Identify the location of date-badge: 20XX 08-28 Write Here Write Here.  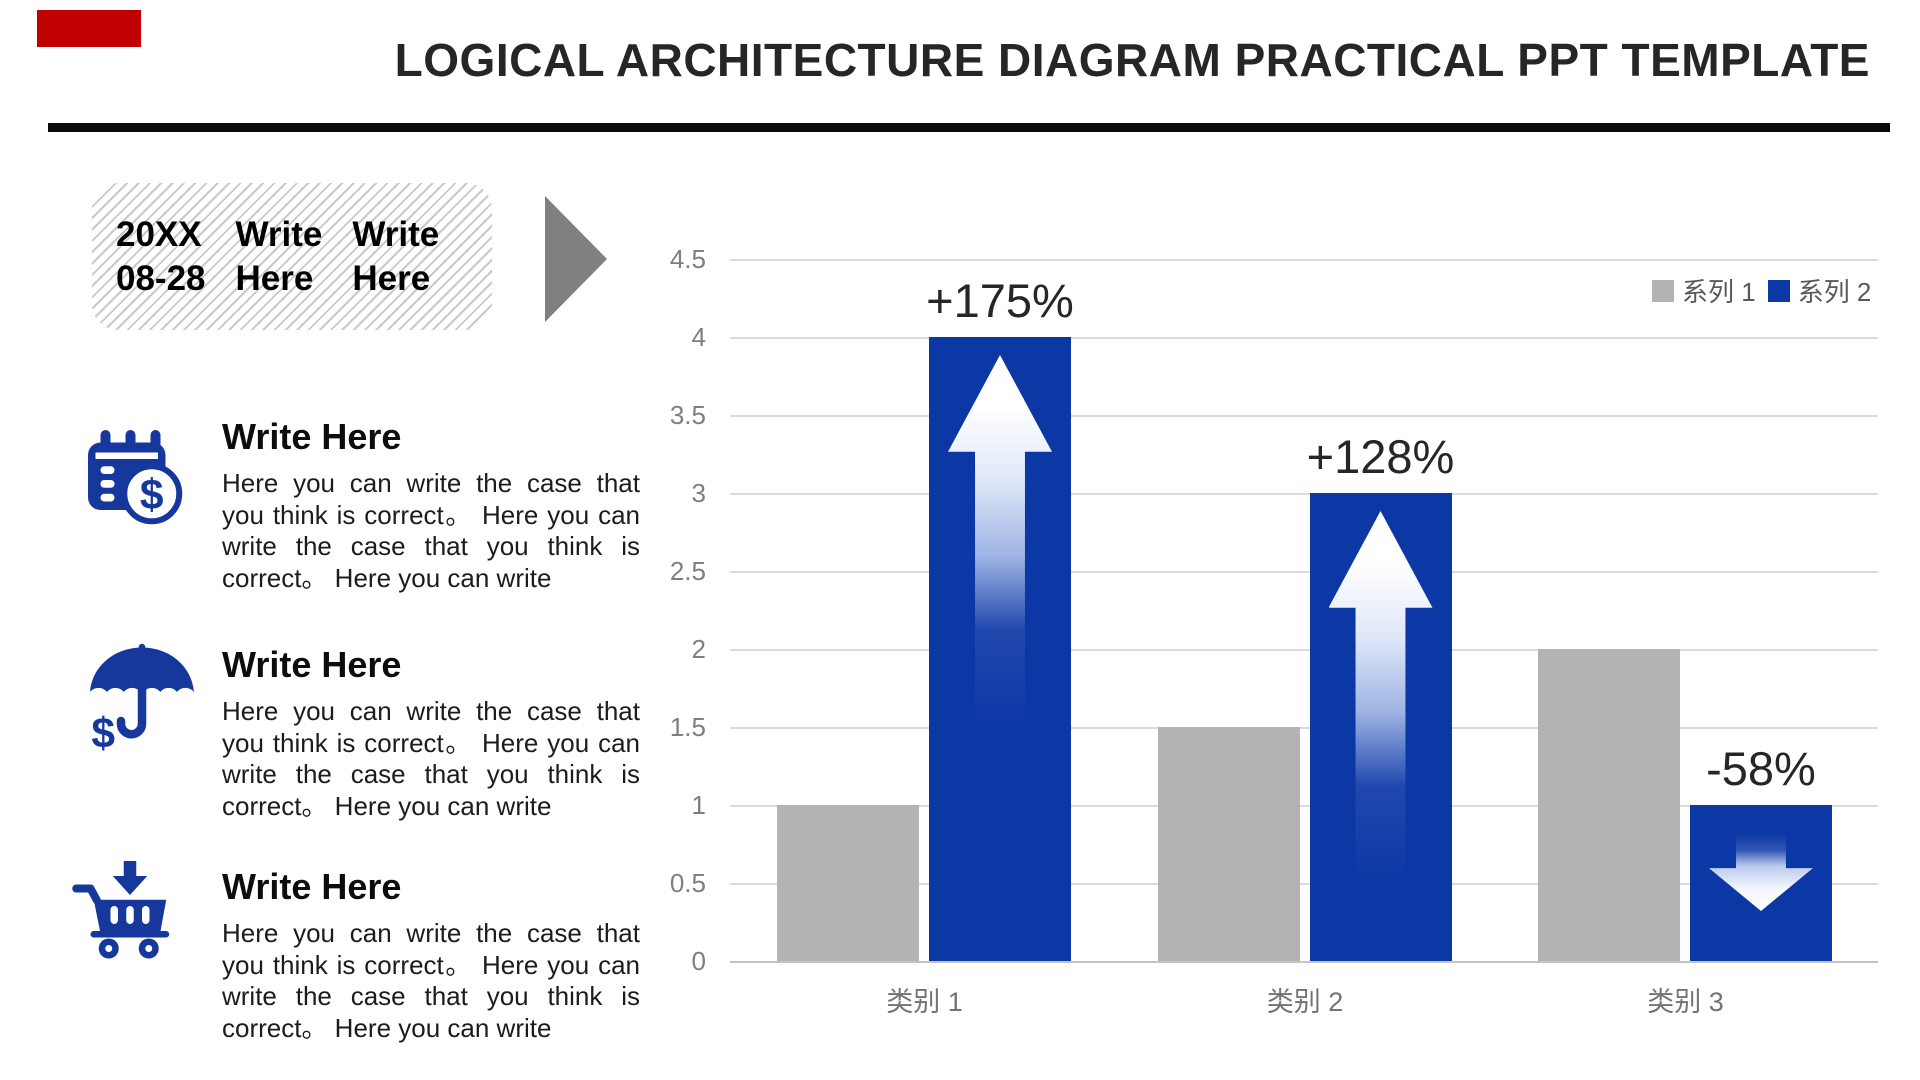
(292, 256).